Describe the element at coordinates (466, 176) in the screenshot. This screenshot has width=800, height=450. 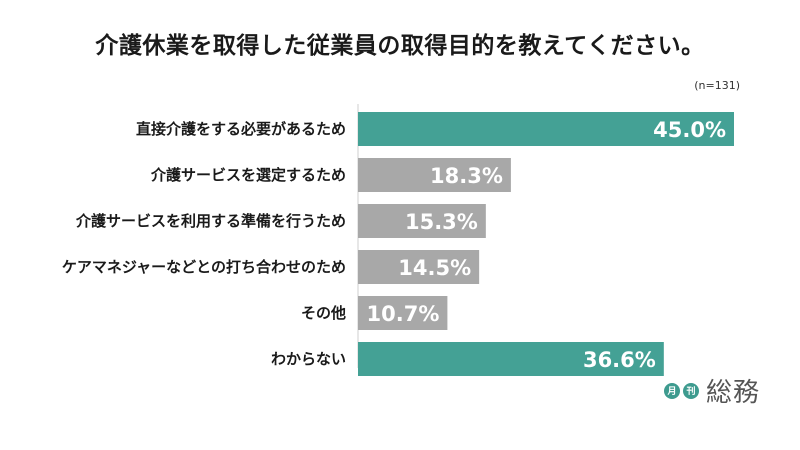
I see `value-label: 18.3%` at that location.